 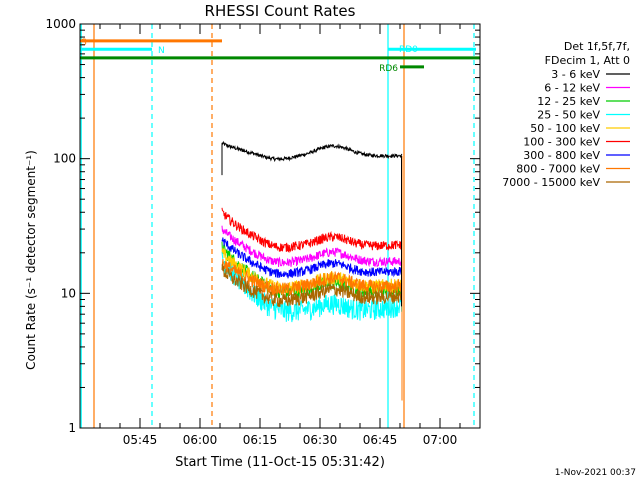 What do you see at coordinates (280, 462) in the screenshot?
I see `x-axis-label: Start Time (11-Oct-15 05:31:42)` at bounding box center [280, 462].